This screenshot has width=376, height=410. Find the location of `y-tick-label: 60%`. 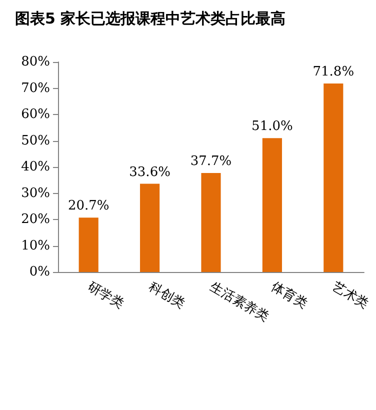

y-tick-label: 60% is located at coordinates (35, 114).